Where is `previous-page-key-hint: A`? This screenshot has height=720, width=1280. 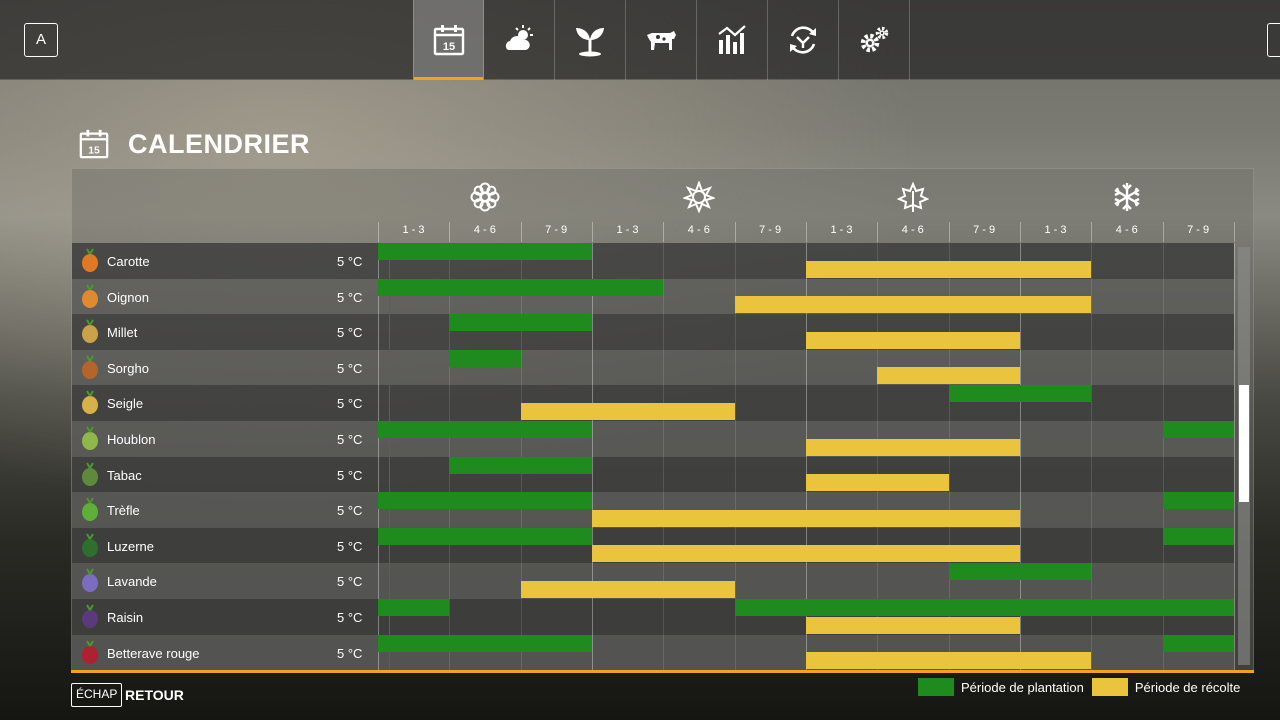 previous-page-key-hint: A is located at coordinates (41, 40).